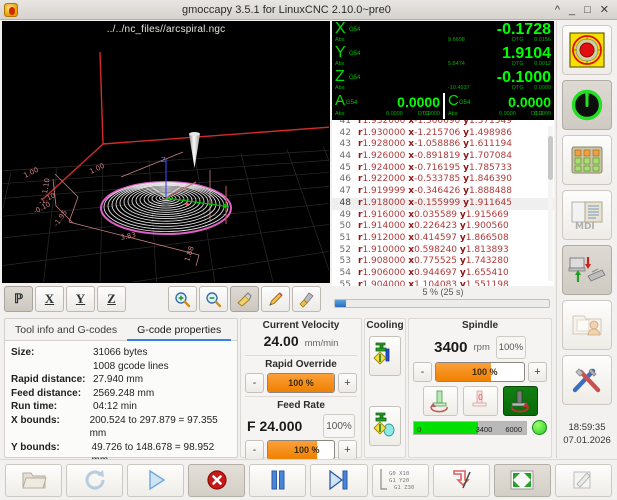 Image resolution: width=617 pixels, height=500 pixels. What do you see at coordinates (520, 401) in the screenshot?
I see `spindle-cw-button` at bounding box center [520, 401].